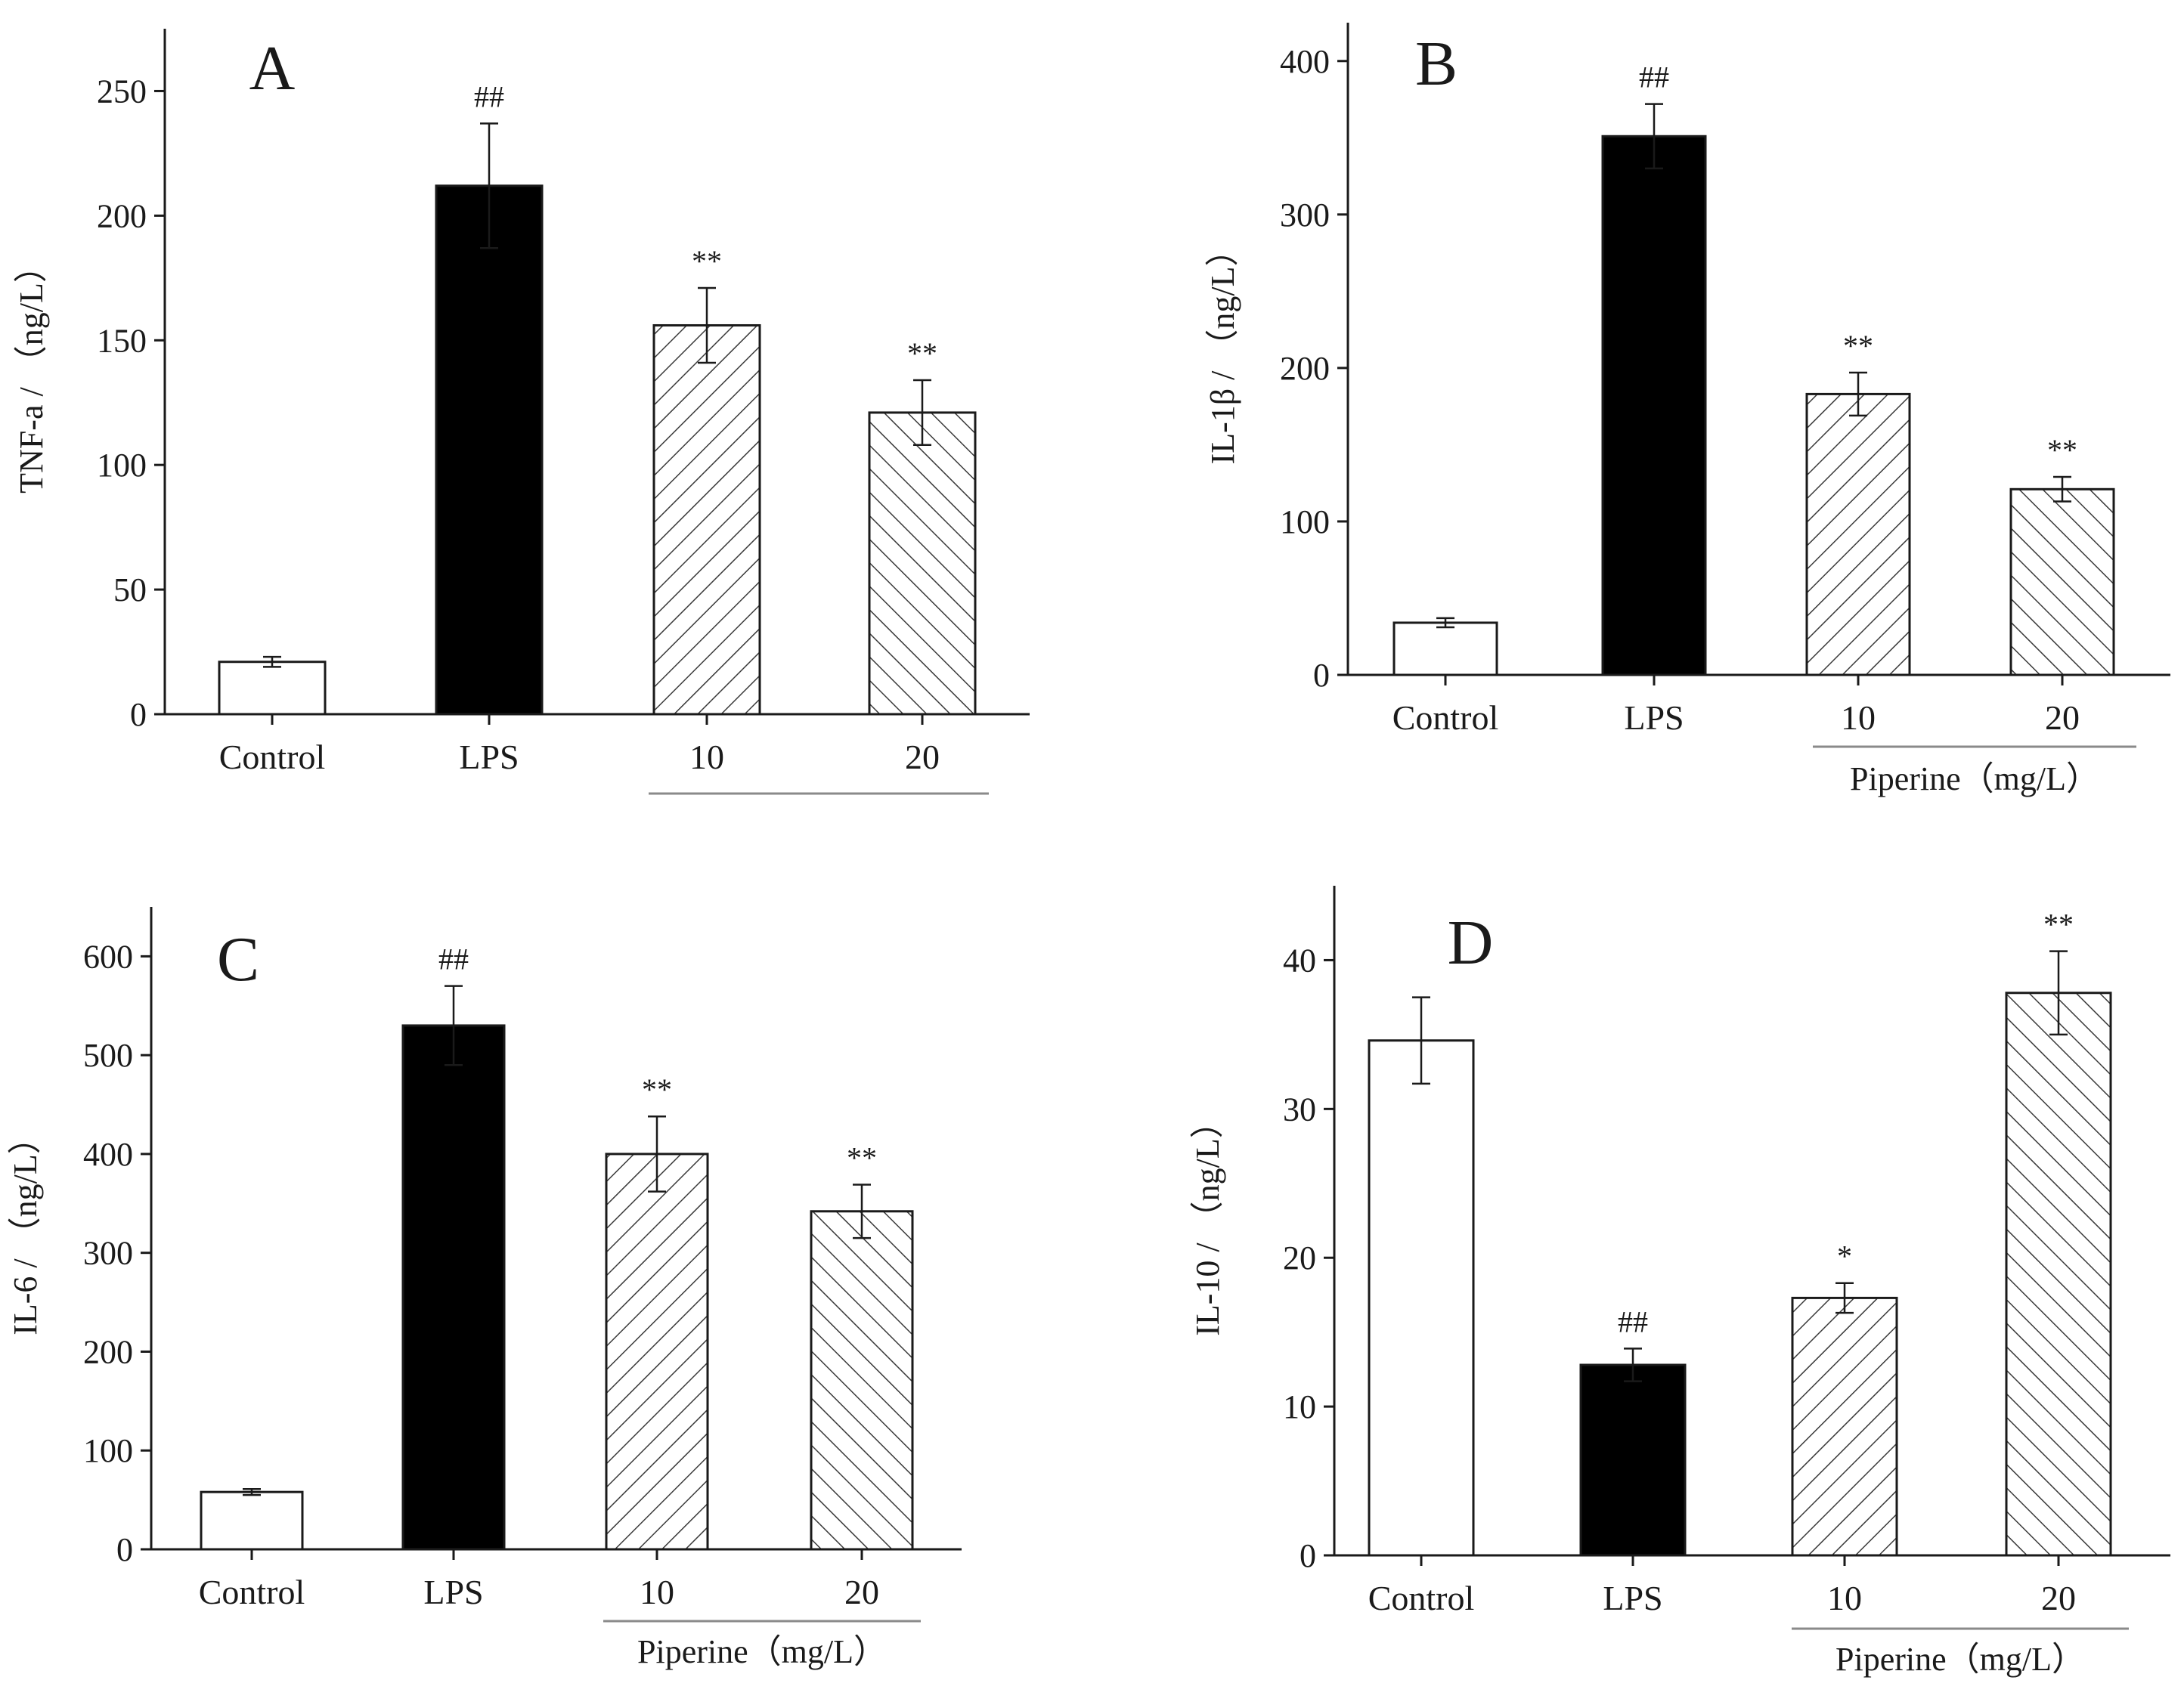  I want to click on y-tick-label: 30, so click(1299, 1110).